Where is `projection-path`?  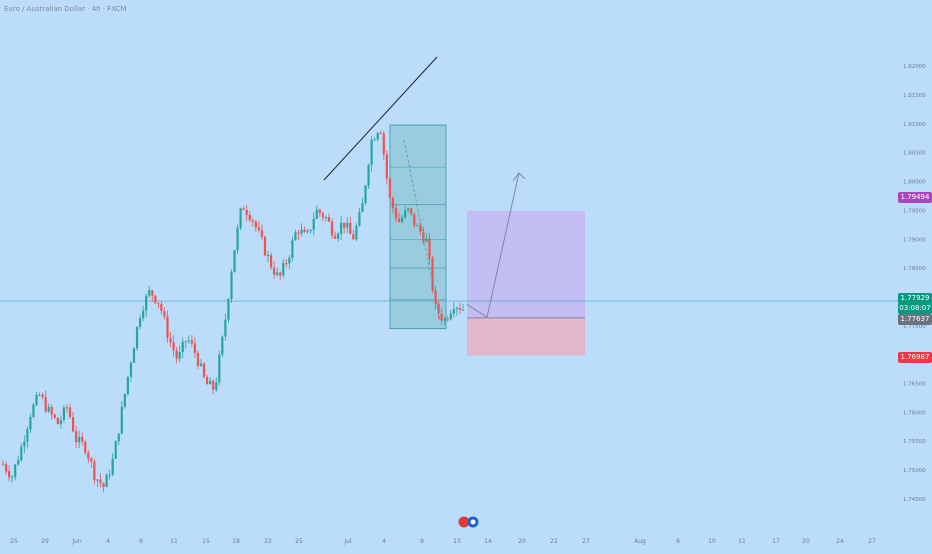 projection-path is located at coordinates (493, 245).